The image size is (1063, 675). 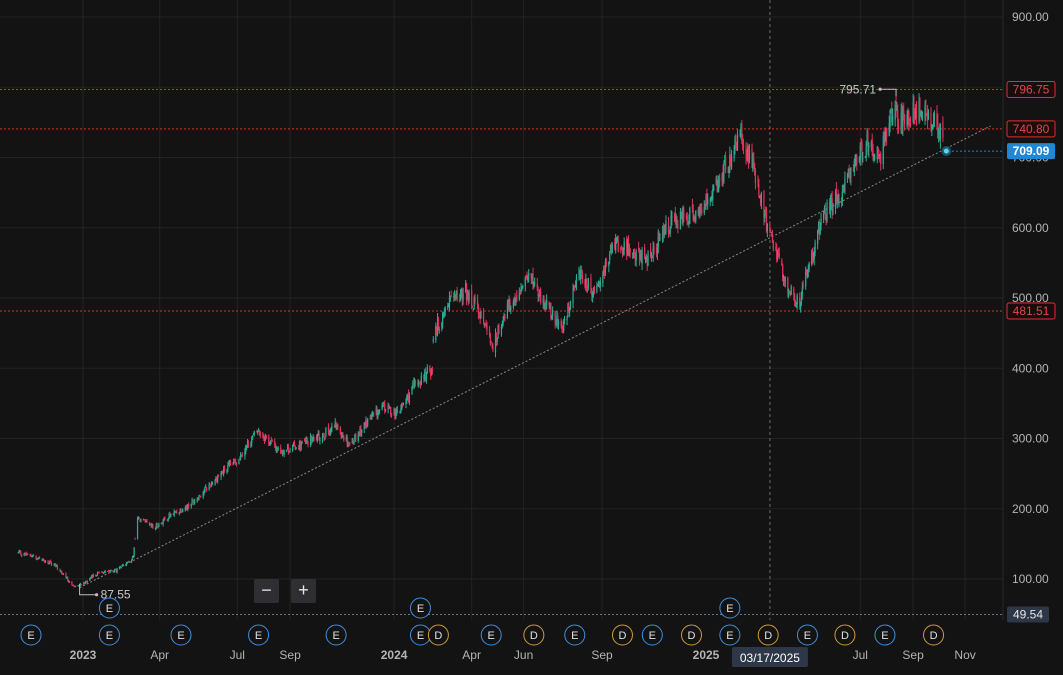 What do you see at coordinates (303, 591) in the screenshot?
I see `zoom-in-button: +` at bounding box center [303, 591].